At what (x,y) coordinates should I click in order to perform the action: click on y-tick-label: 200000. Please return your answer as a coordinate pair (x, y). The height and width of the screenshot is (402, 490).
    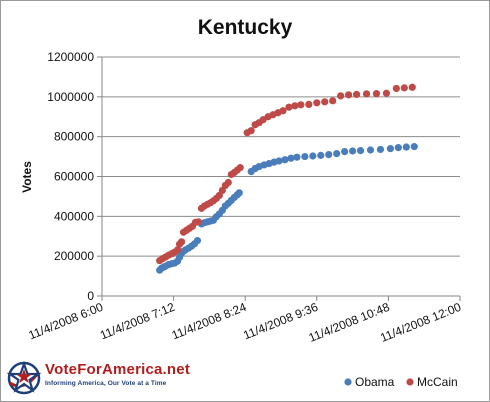
    Looking at the image, I should click on (74, 256).